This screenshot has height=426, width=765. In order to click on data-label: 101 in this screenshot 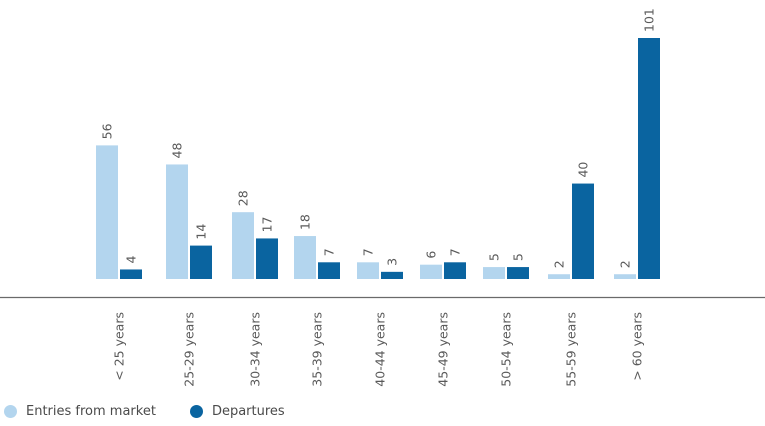, I will do `click(649, 20)`.